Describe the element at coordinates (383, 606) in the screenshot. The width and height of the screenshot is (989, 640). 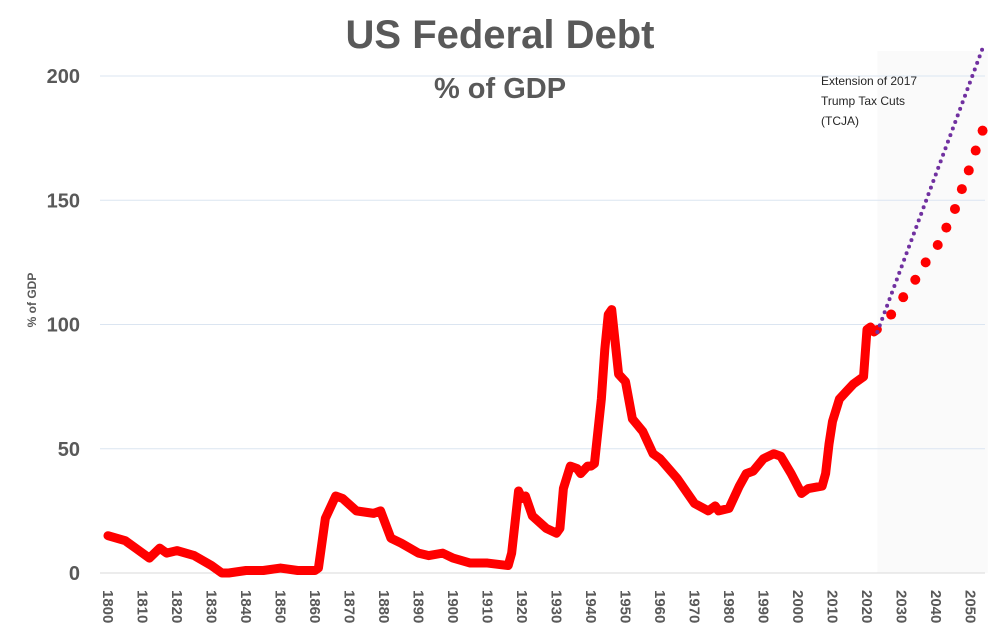
I see `x-tick-label: 1880` at that location.